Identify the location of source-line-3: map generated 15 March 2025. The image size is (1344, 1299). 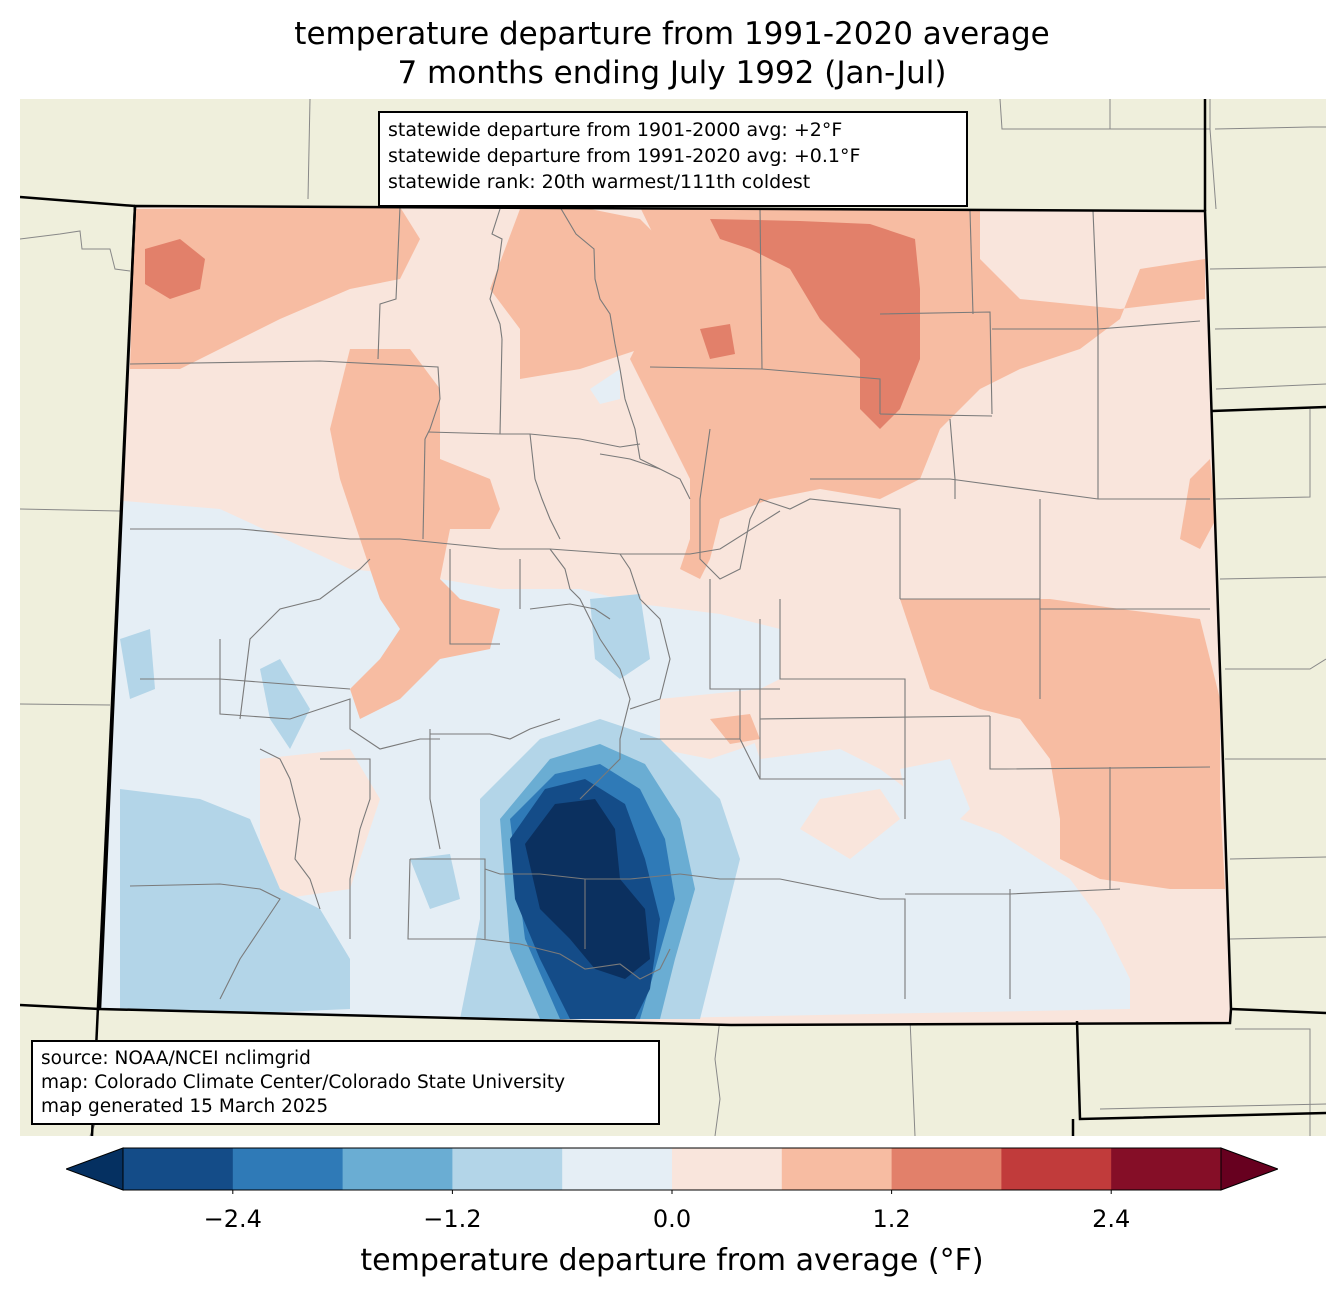
(185, 1106).